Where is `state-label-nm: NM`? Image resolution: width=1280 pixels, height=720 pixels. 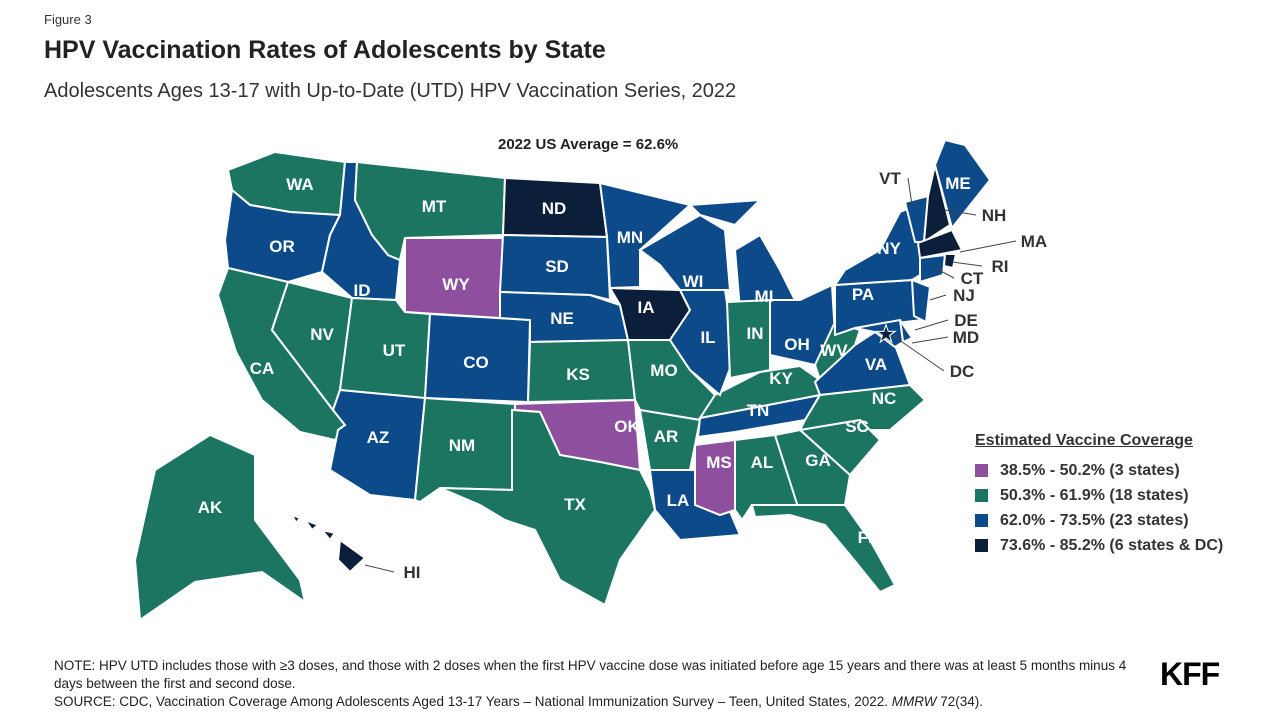
state-label-nm: NM is located at coordinates (462, 445).